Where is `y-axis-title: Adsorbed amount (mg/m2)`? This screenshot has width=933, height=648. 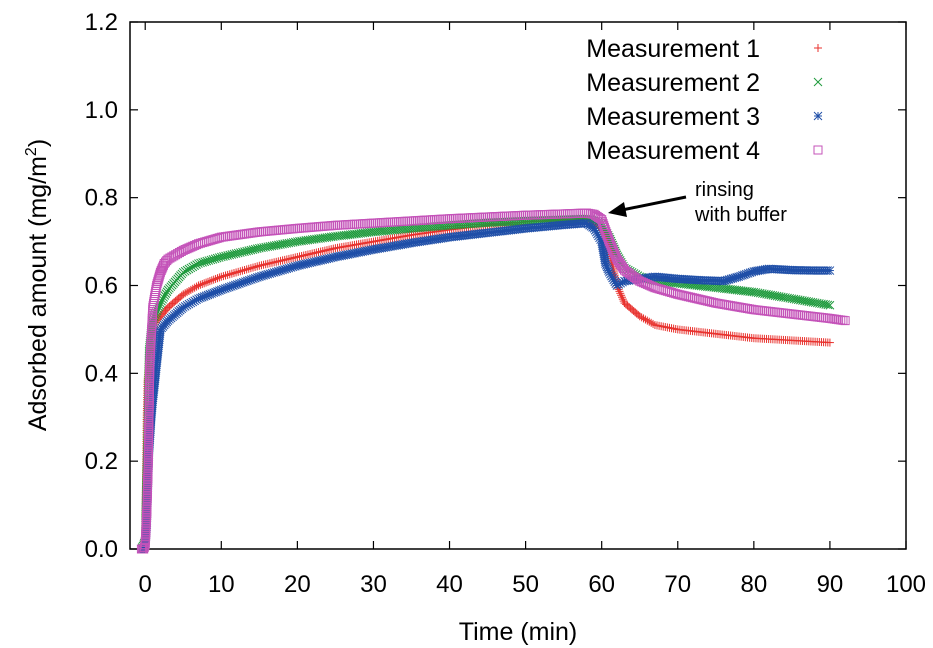 y-axis-title: Adsorbed amount (mg/m2) is located at coordinates (37, 285).